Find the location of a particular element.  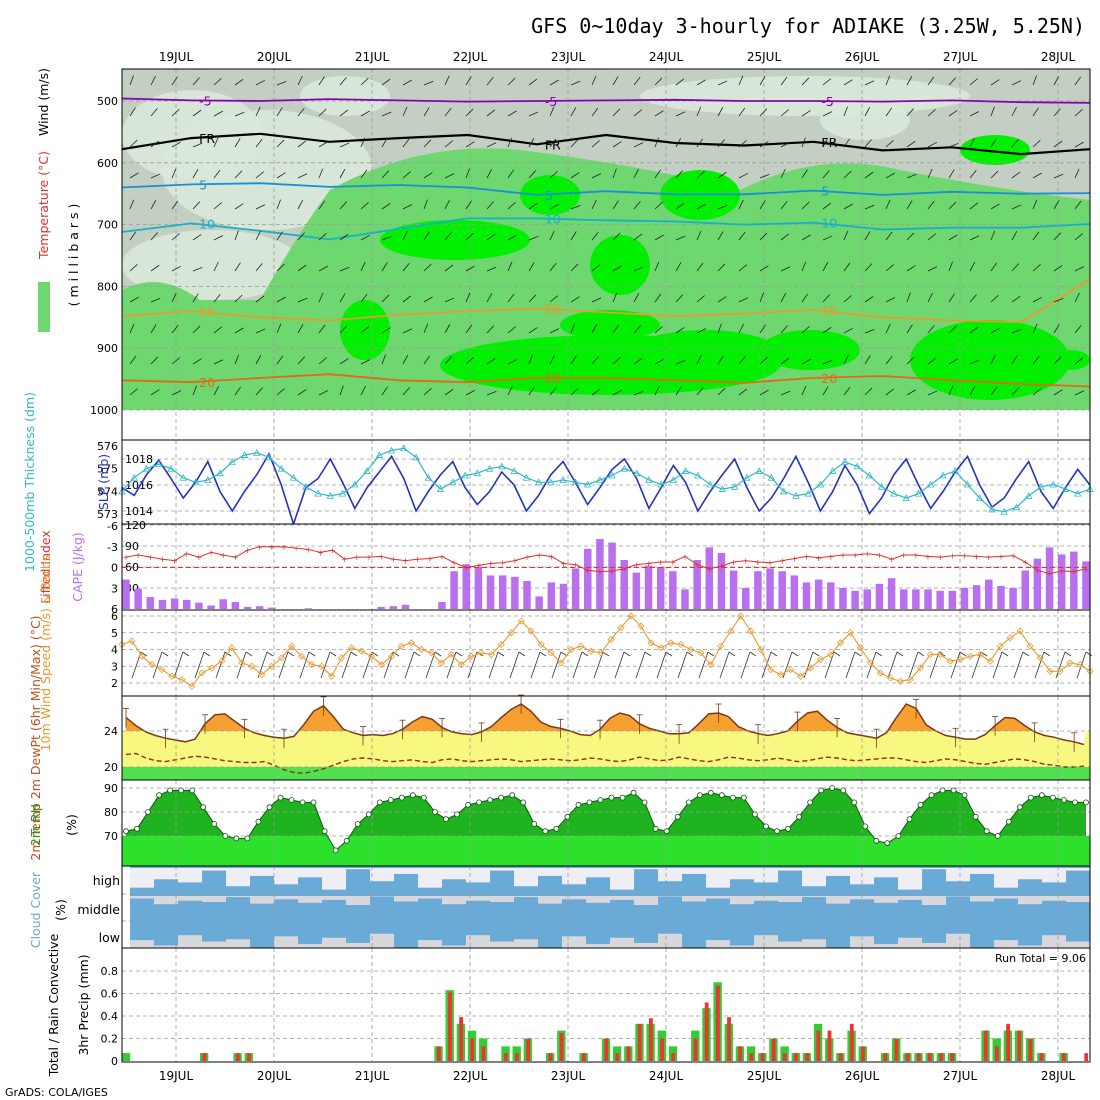

slp-tick-label: 1016 is located at coordinates (139, 485).